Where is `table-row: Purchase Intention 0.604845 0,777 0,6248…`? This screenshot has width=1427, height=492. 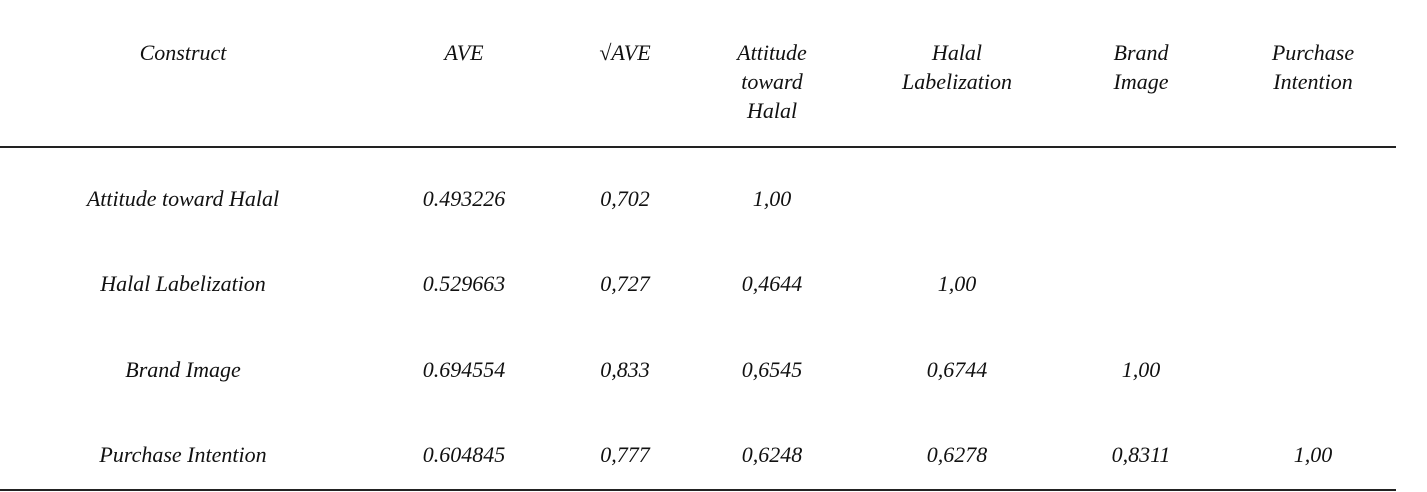 table-row: Purchase Intention 0.604845 0,777 0,6248… is located at coordinates (700, 455).